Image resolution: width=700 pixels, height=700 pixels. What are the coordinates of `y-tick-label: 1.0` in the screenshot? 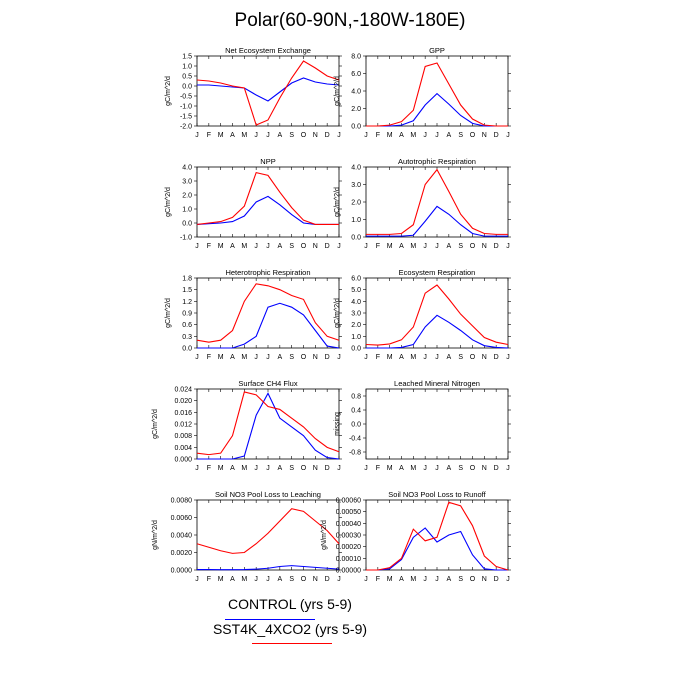 It's located at (356, 220).